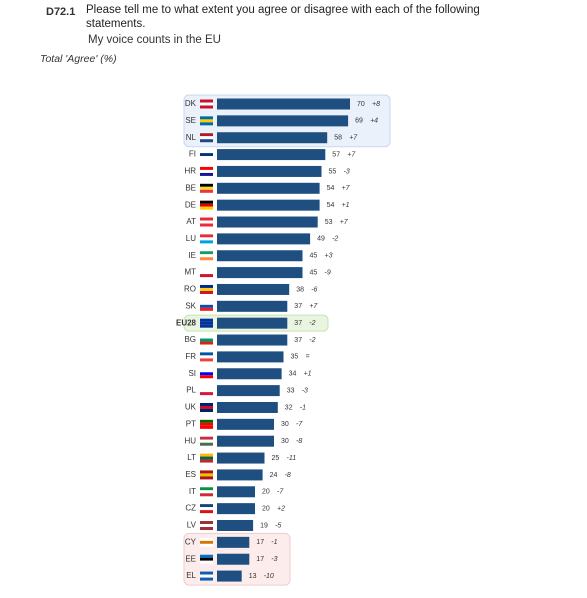 The height and width of the screenshot is (598, 587). Describe the element at coordinates (308, 357) in the screenshot. I see `change-label: =` at that location.